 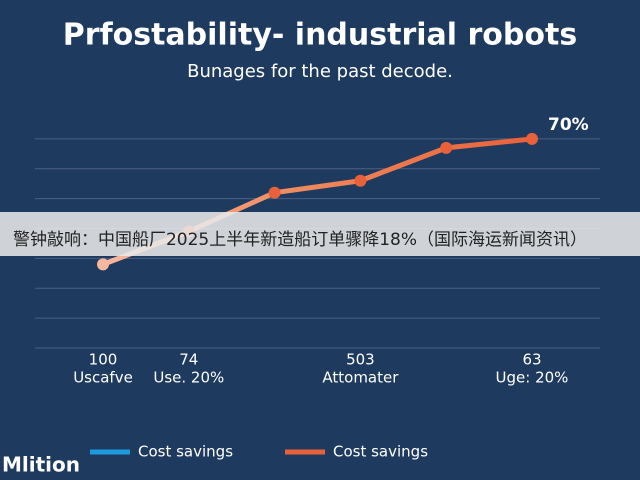 I want to click on logo: Mlition, so click(x=41, y=465).